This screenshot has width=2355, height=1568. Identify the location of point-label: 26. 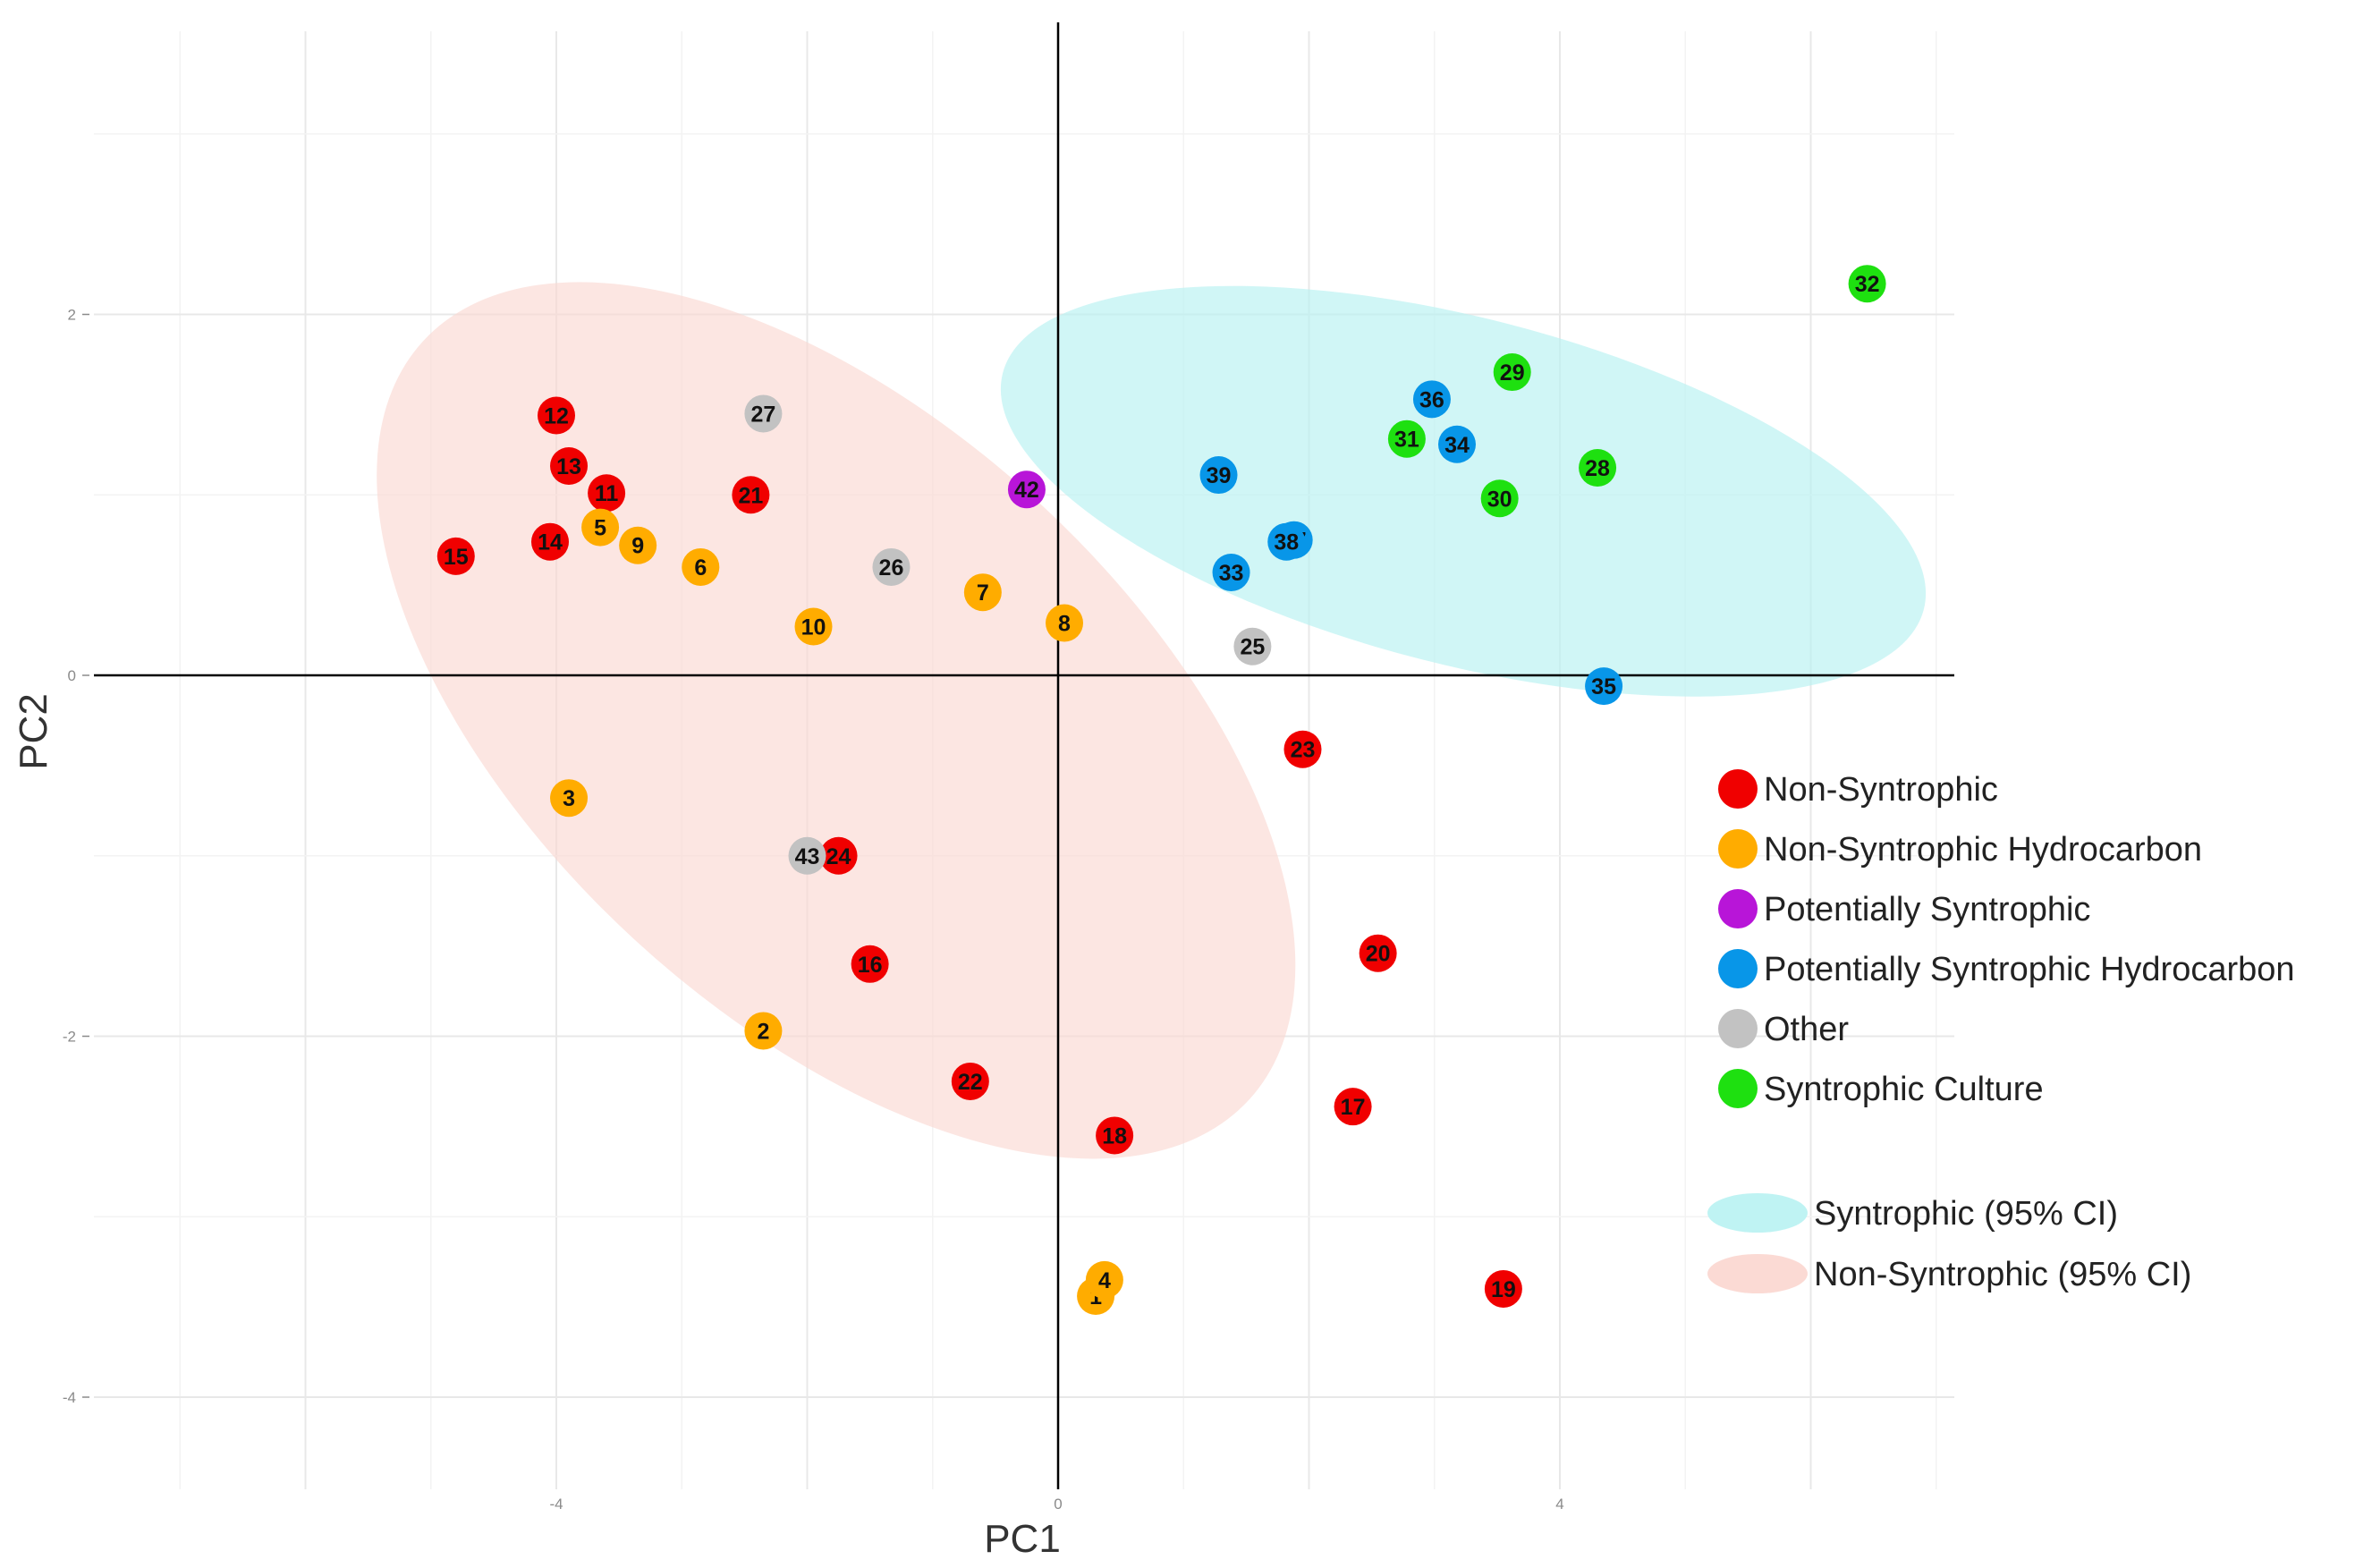
(891, 568).